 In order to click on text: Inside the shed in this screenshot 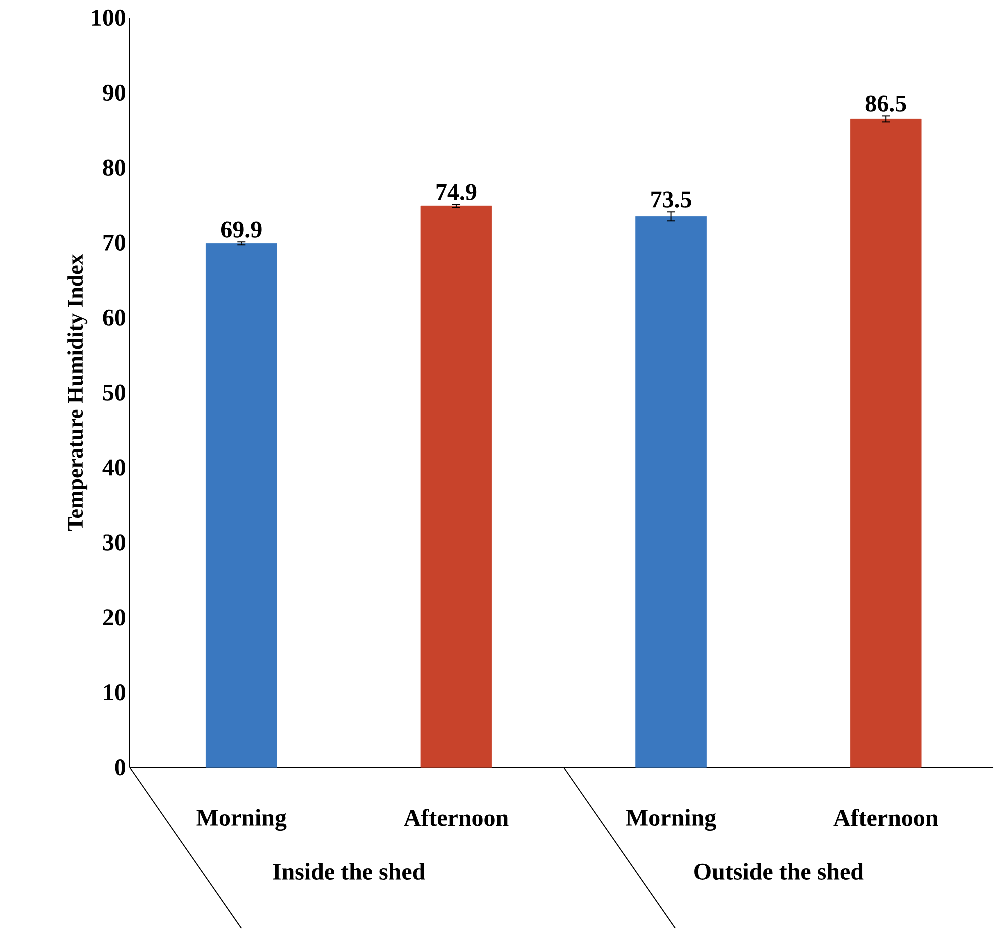, I will do `click(349, 871)`.